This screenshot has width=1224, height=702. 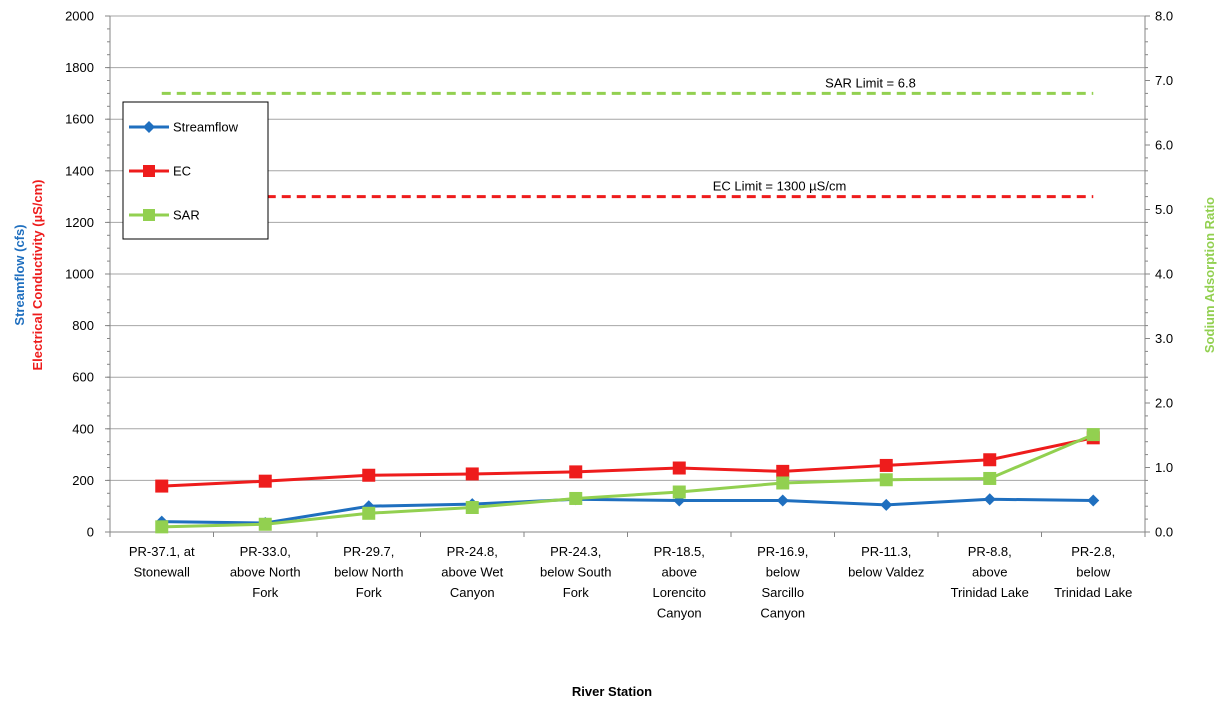 What do you see at coordinates (79, 170) in the screenshot?
I see `y-tick-label: 1400` at bounding box center [79, 170].